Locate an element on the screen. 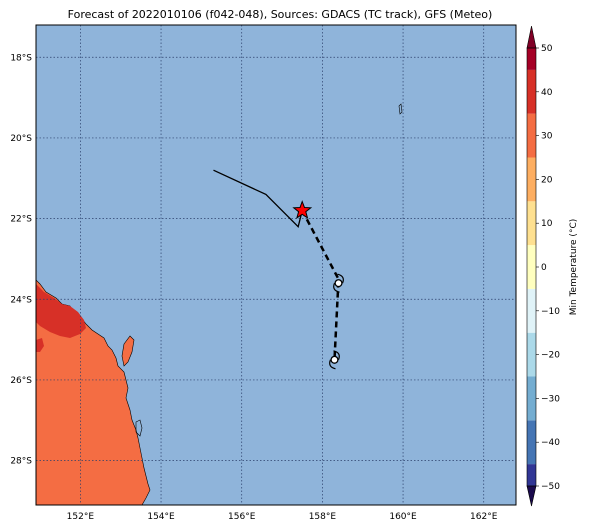  lat-tick-label: 28°S is located at coordinates (21, 462).